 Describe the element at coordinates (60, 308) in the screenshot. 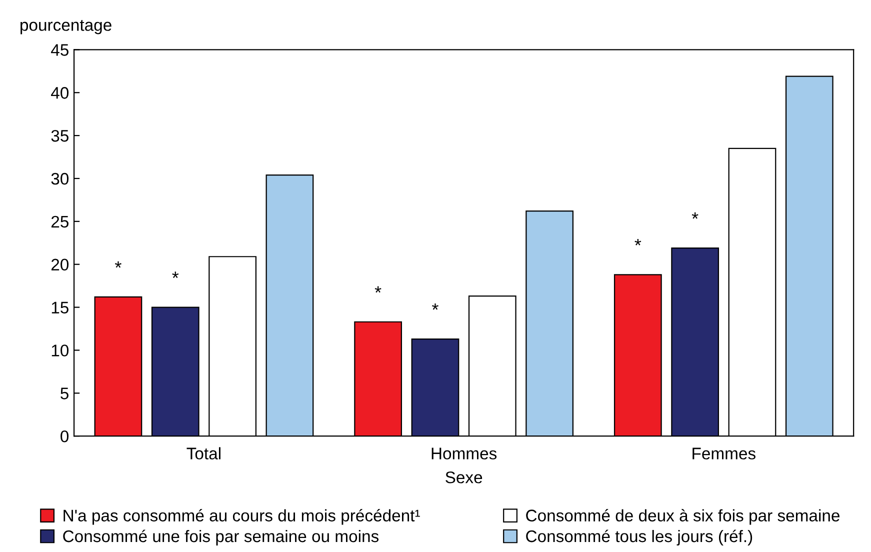

I see `y-tick-label: 15` at that location.